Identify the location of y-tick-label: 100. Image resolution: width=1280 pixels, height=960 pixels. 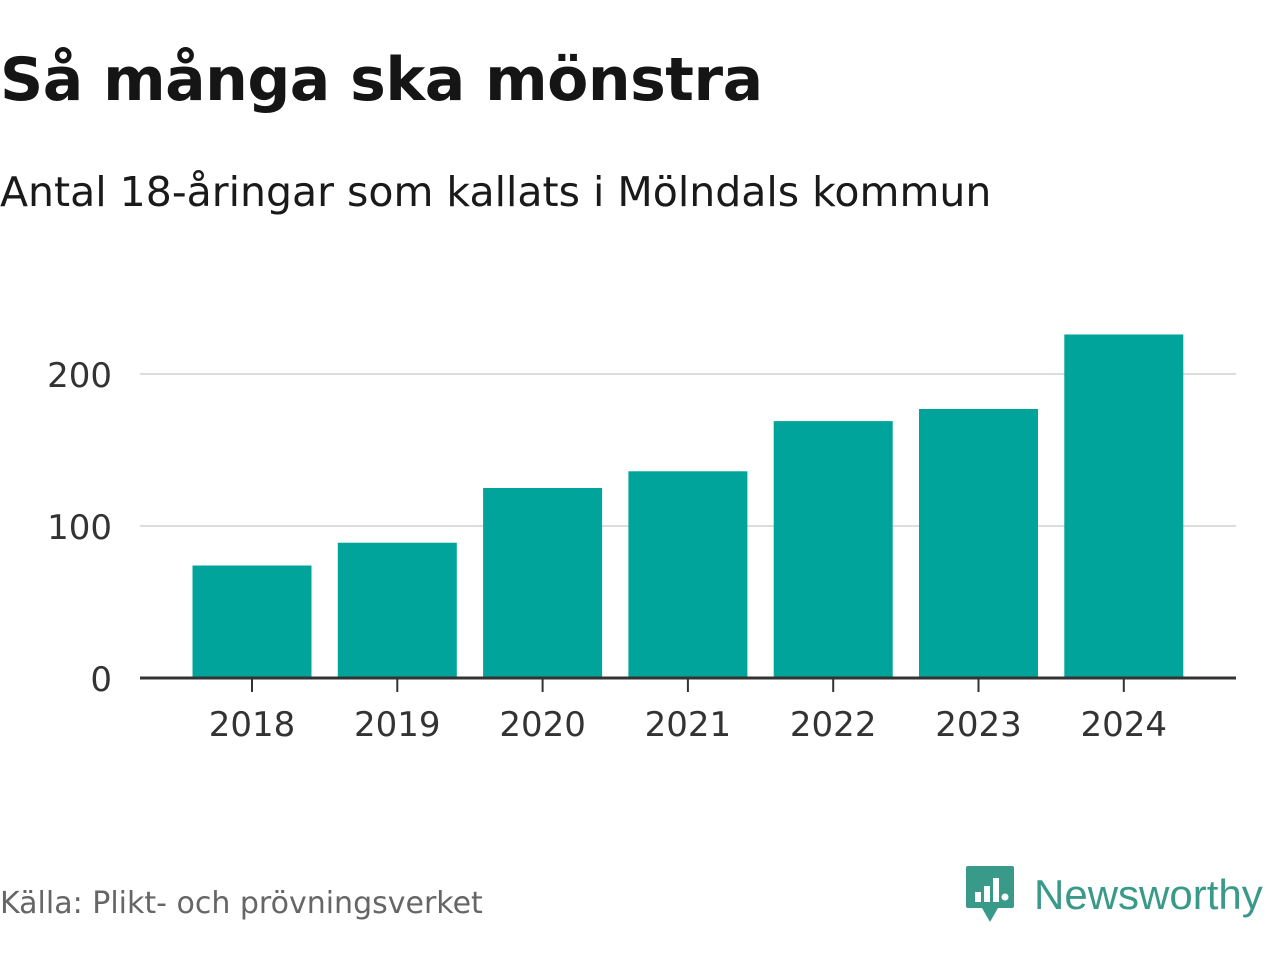
(79, 528).